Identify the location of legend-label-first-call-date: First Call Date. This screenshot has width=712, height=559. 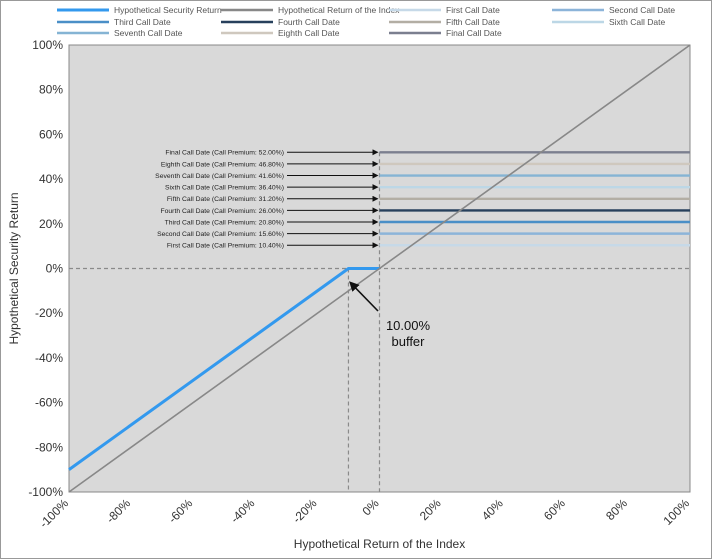
(473, 10).